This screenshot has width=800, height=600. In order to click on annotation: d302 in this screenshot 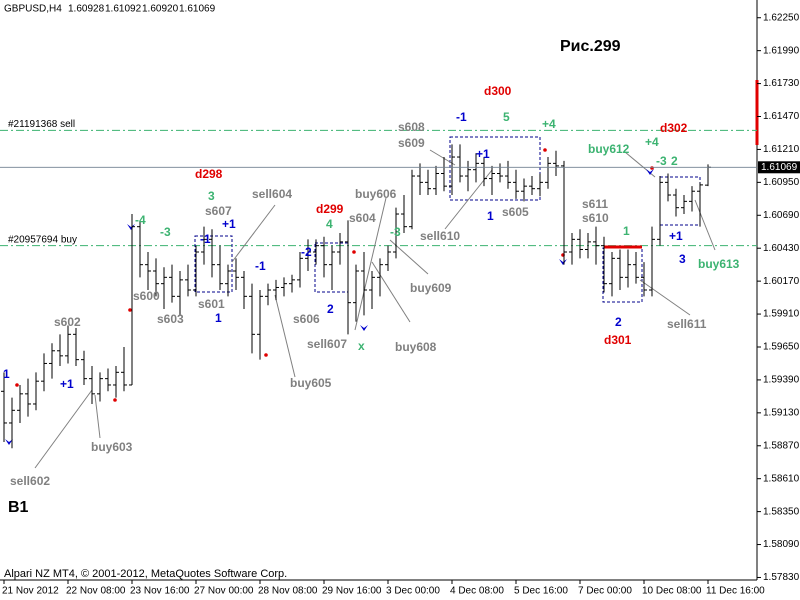, I will do `click(674, 128)`.